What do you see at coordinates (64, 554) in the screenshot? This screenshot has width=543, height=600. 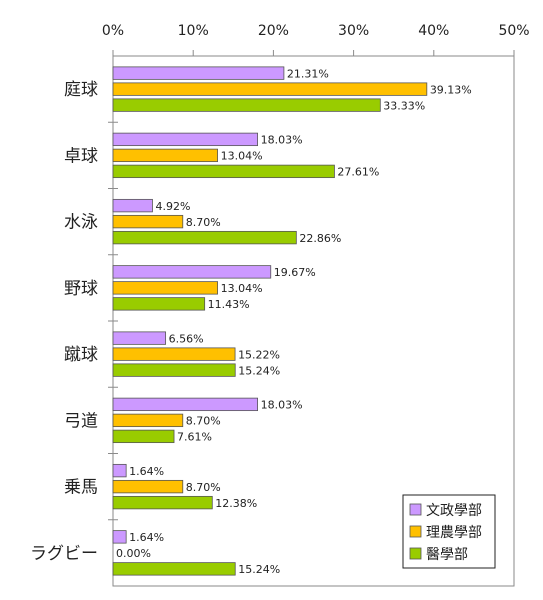 I see `category-label: ラグビー` at bounding box center [64, 554].